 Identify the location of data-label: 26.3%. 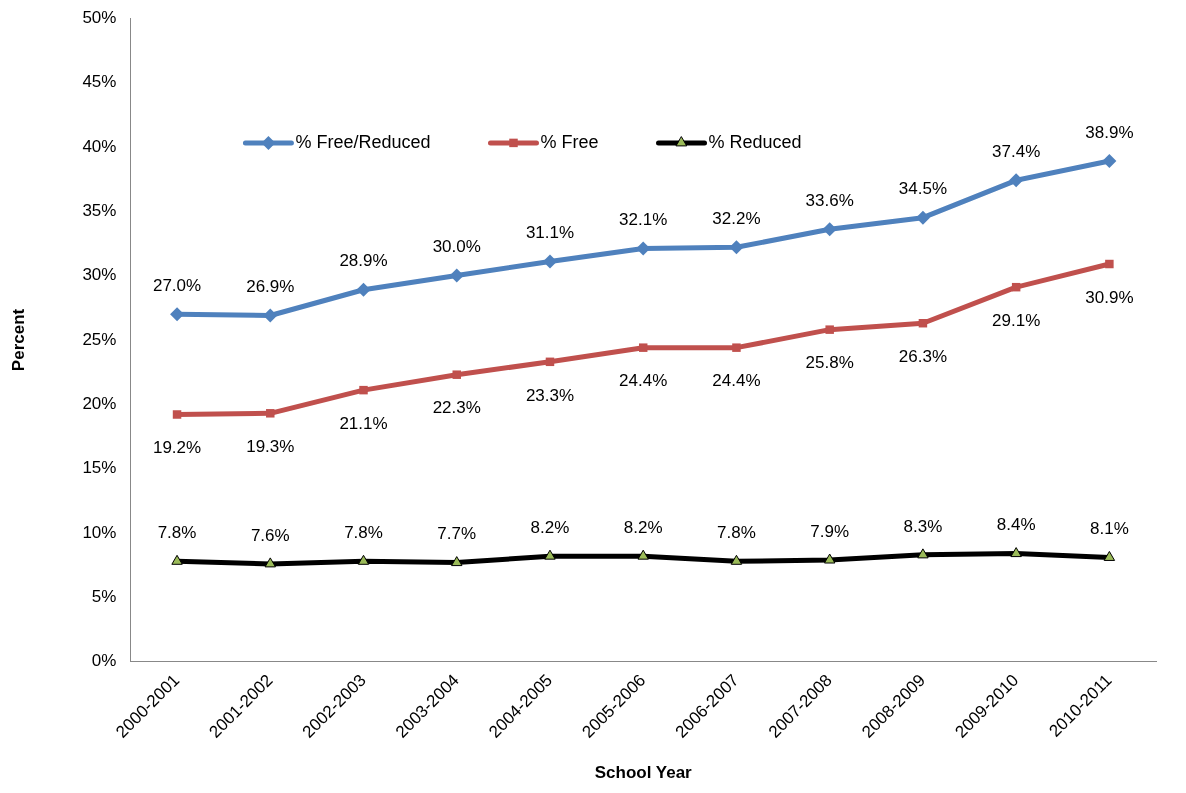
(923, 356).